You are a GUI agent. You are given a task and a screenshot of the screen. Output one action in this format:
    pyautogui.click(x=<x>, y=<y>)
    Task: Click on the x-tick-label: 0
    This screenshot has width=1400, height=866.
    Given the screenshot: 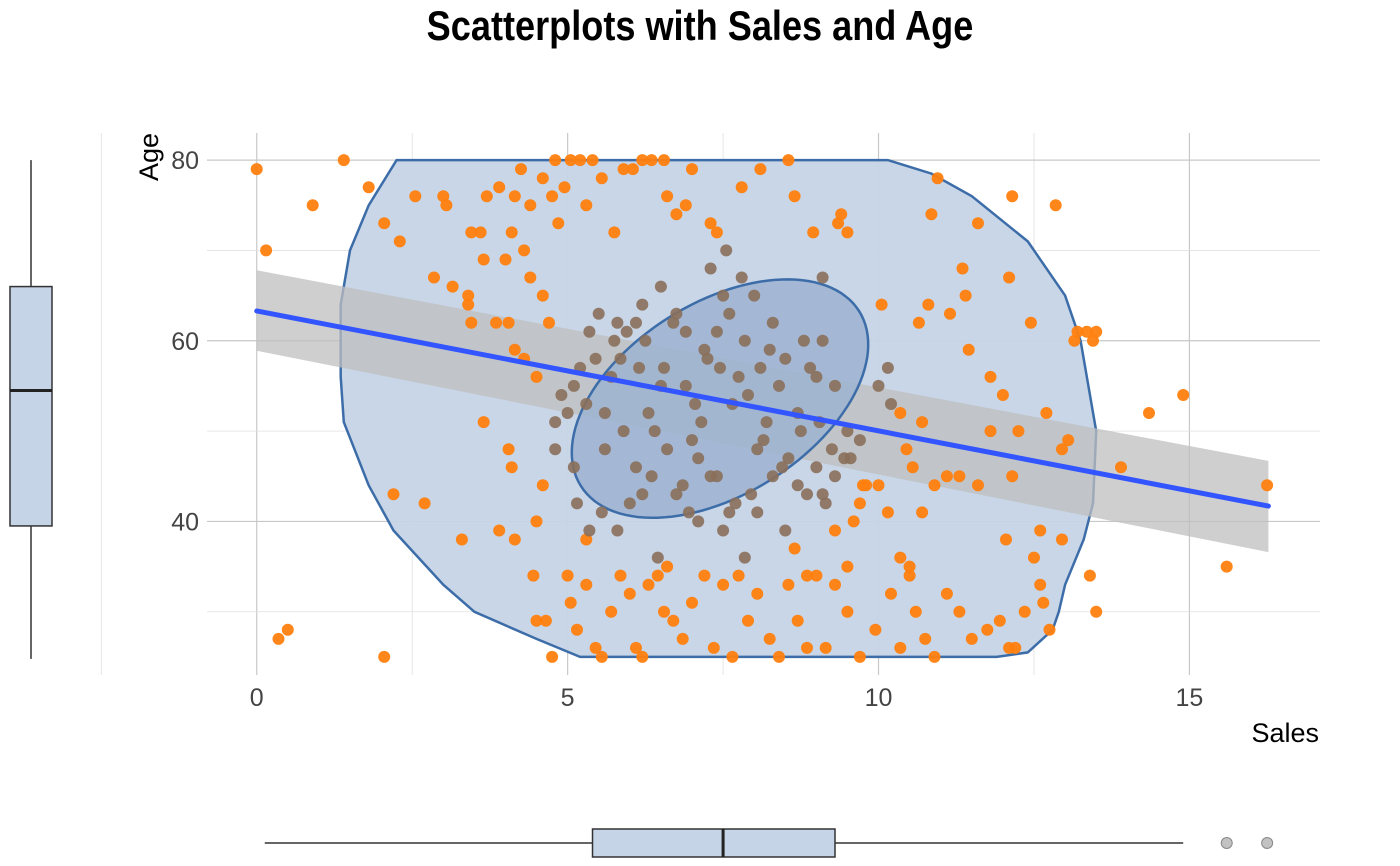 What is the action you would take?
    pyautogui.click(x=257, y=698)
    